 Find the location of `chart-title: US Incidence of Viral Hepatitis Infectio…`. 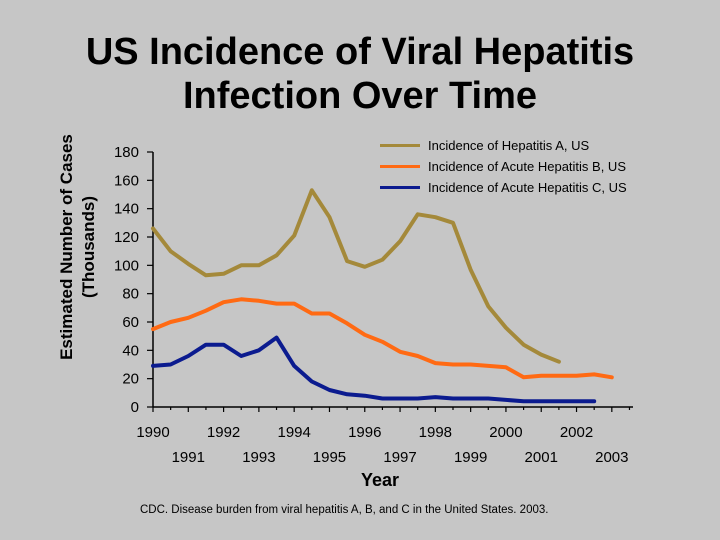

chart-title: US Incidence of Viral Hepatitis Infectio… is located at coordinates (360, 74).